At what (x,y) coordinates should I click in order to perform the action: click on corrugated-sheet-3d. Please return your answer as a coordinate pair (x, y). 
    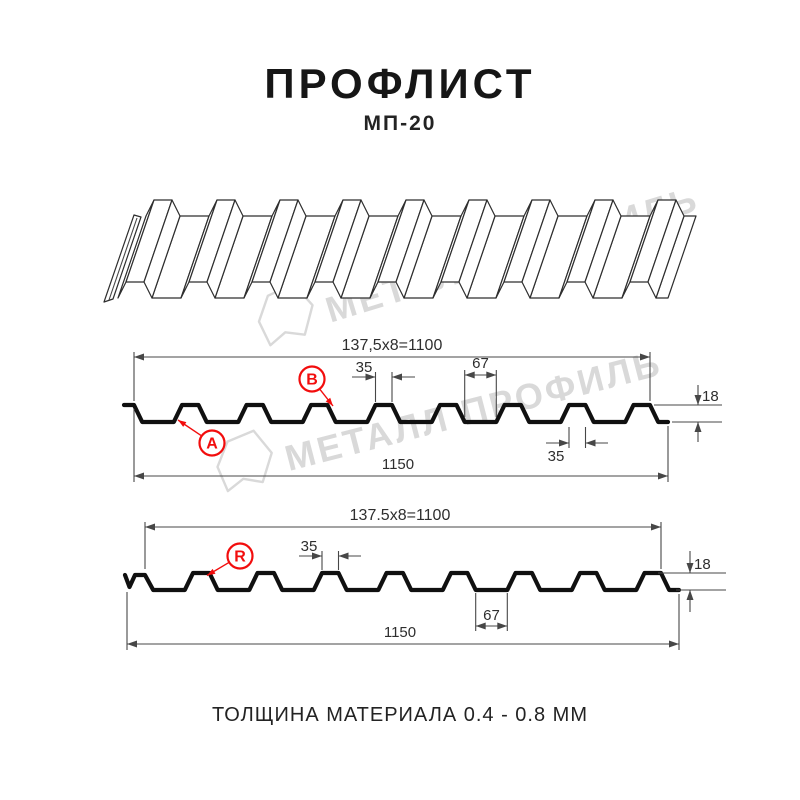
    Looking at the image, I should click on (400, 251).